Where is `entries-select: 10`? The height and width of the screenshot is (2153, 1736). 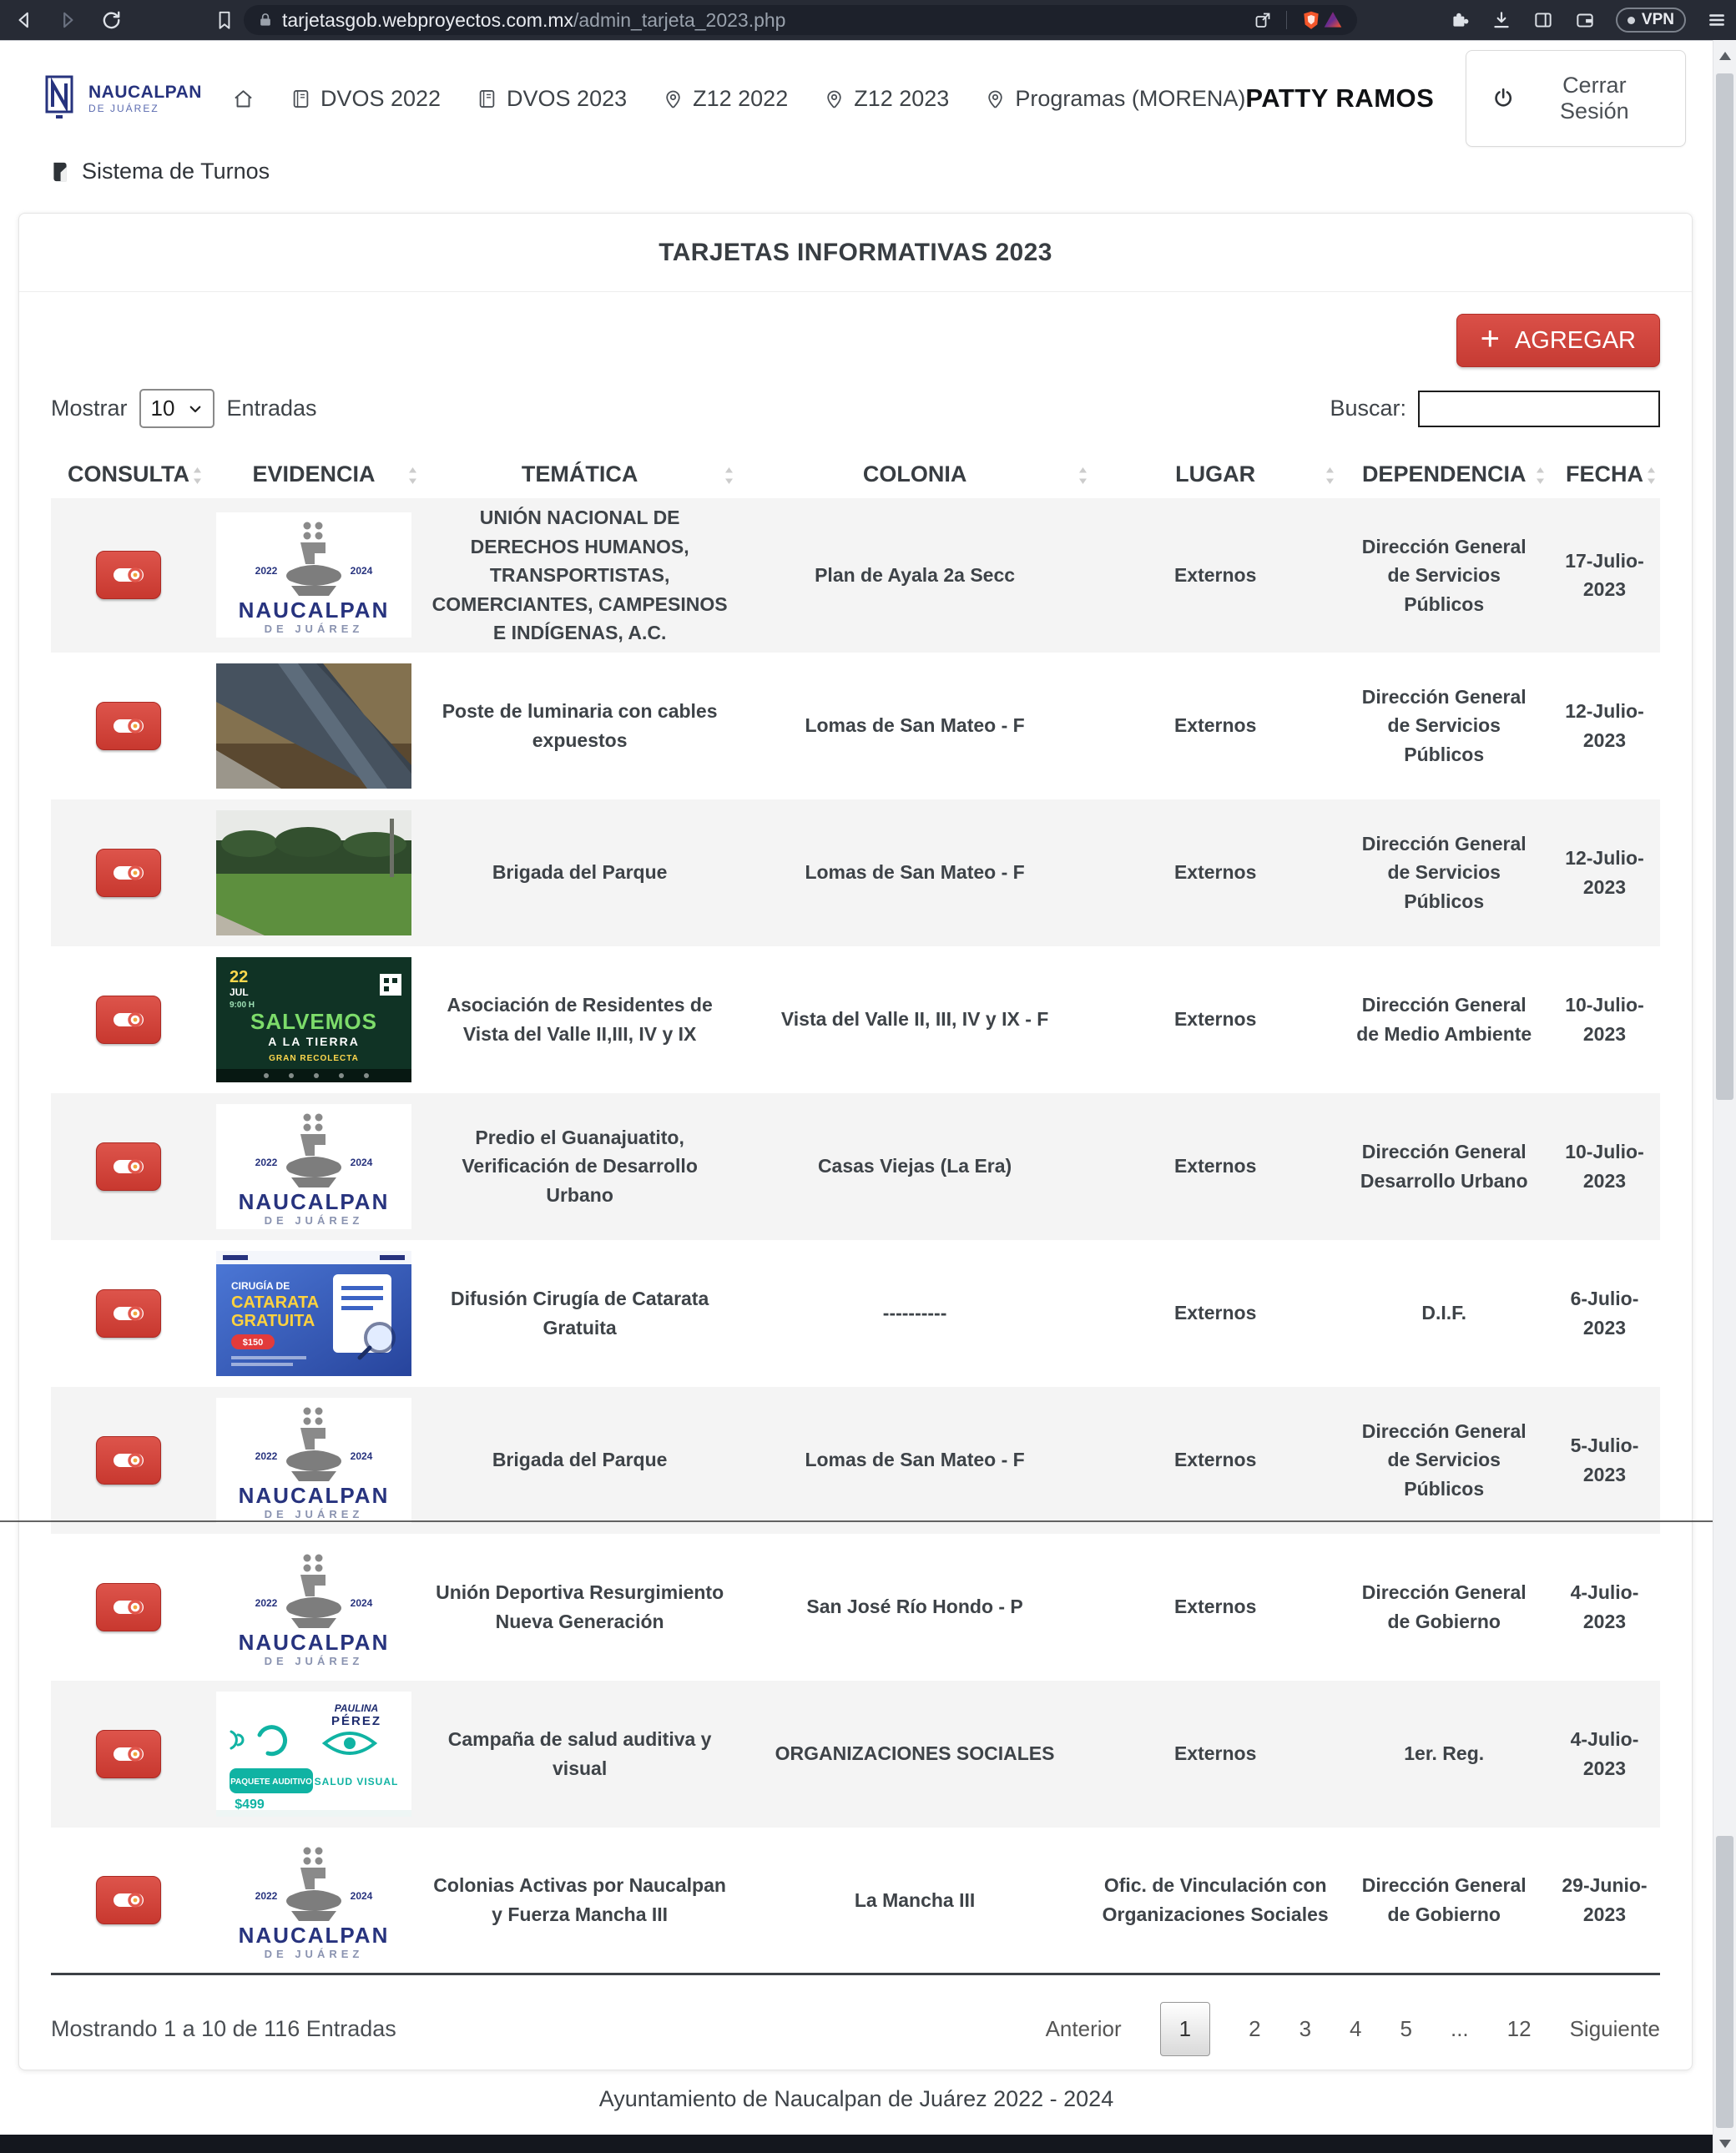
entries-select: 10 is located at coordinates (177, 408).